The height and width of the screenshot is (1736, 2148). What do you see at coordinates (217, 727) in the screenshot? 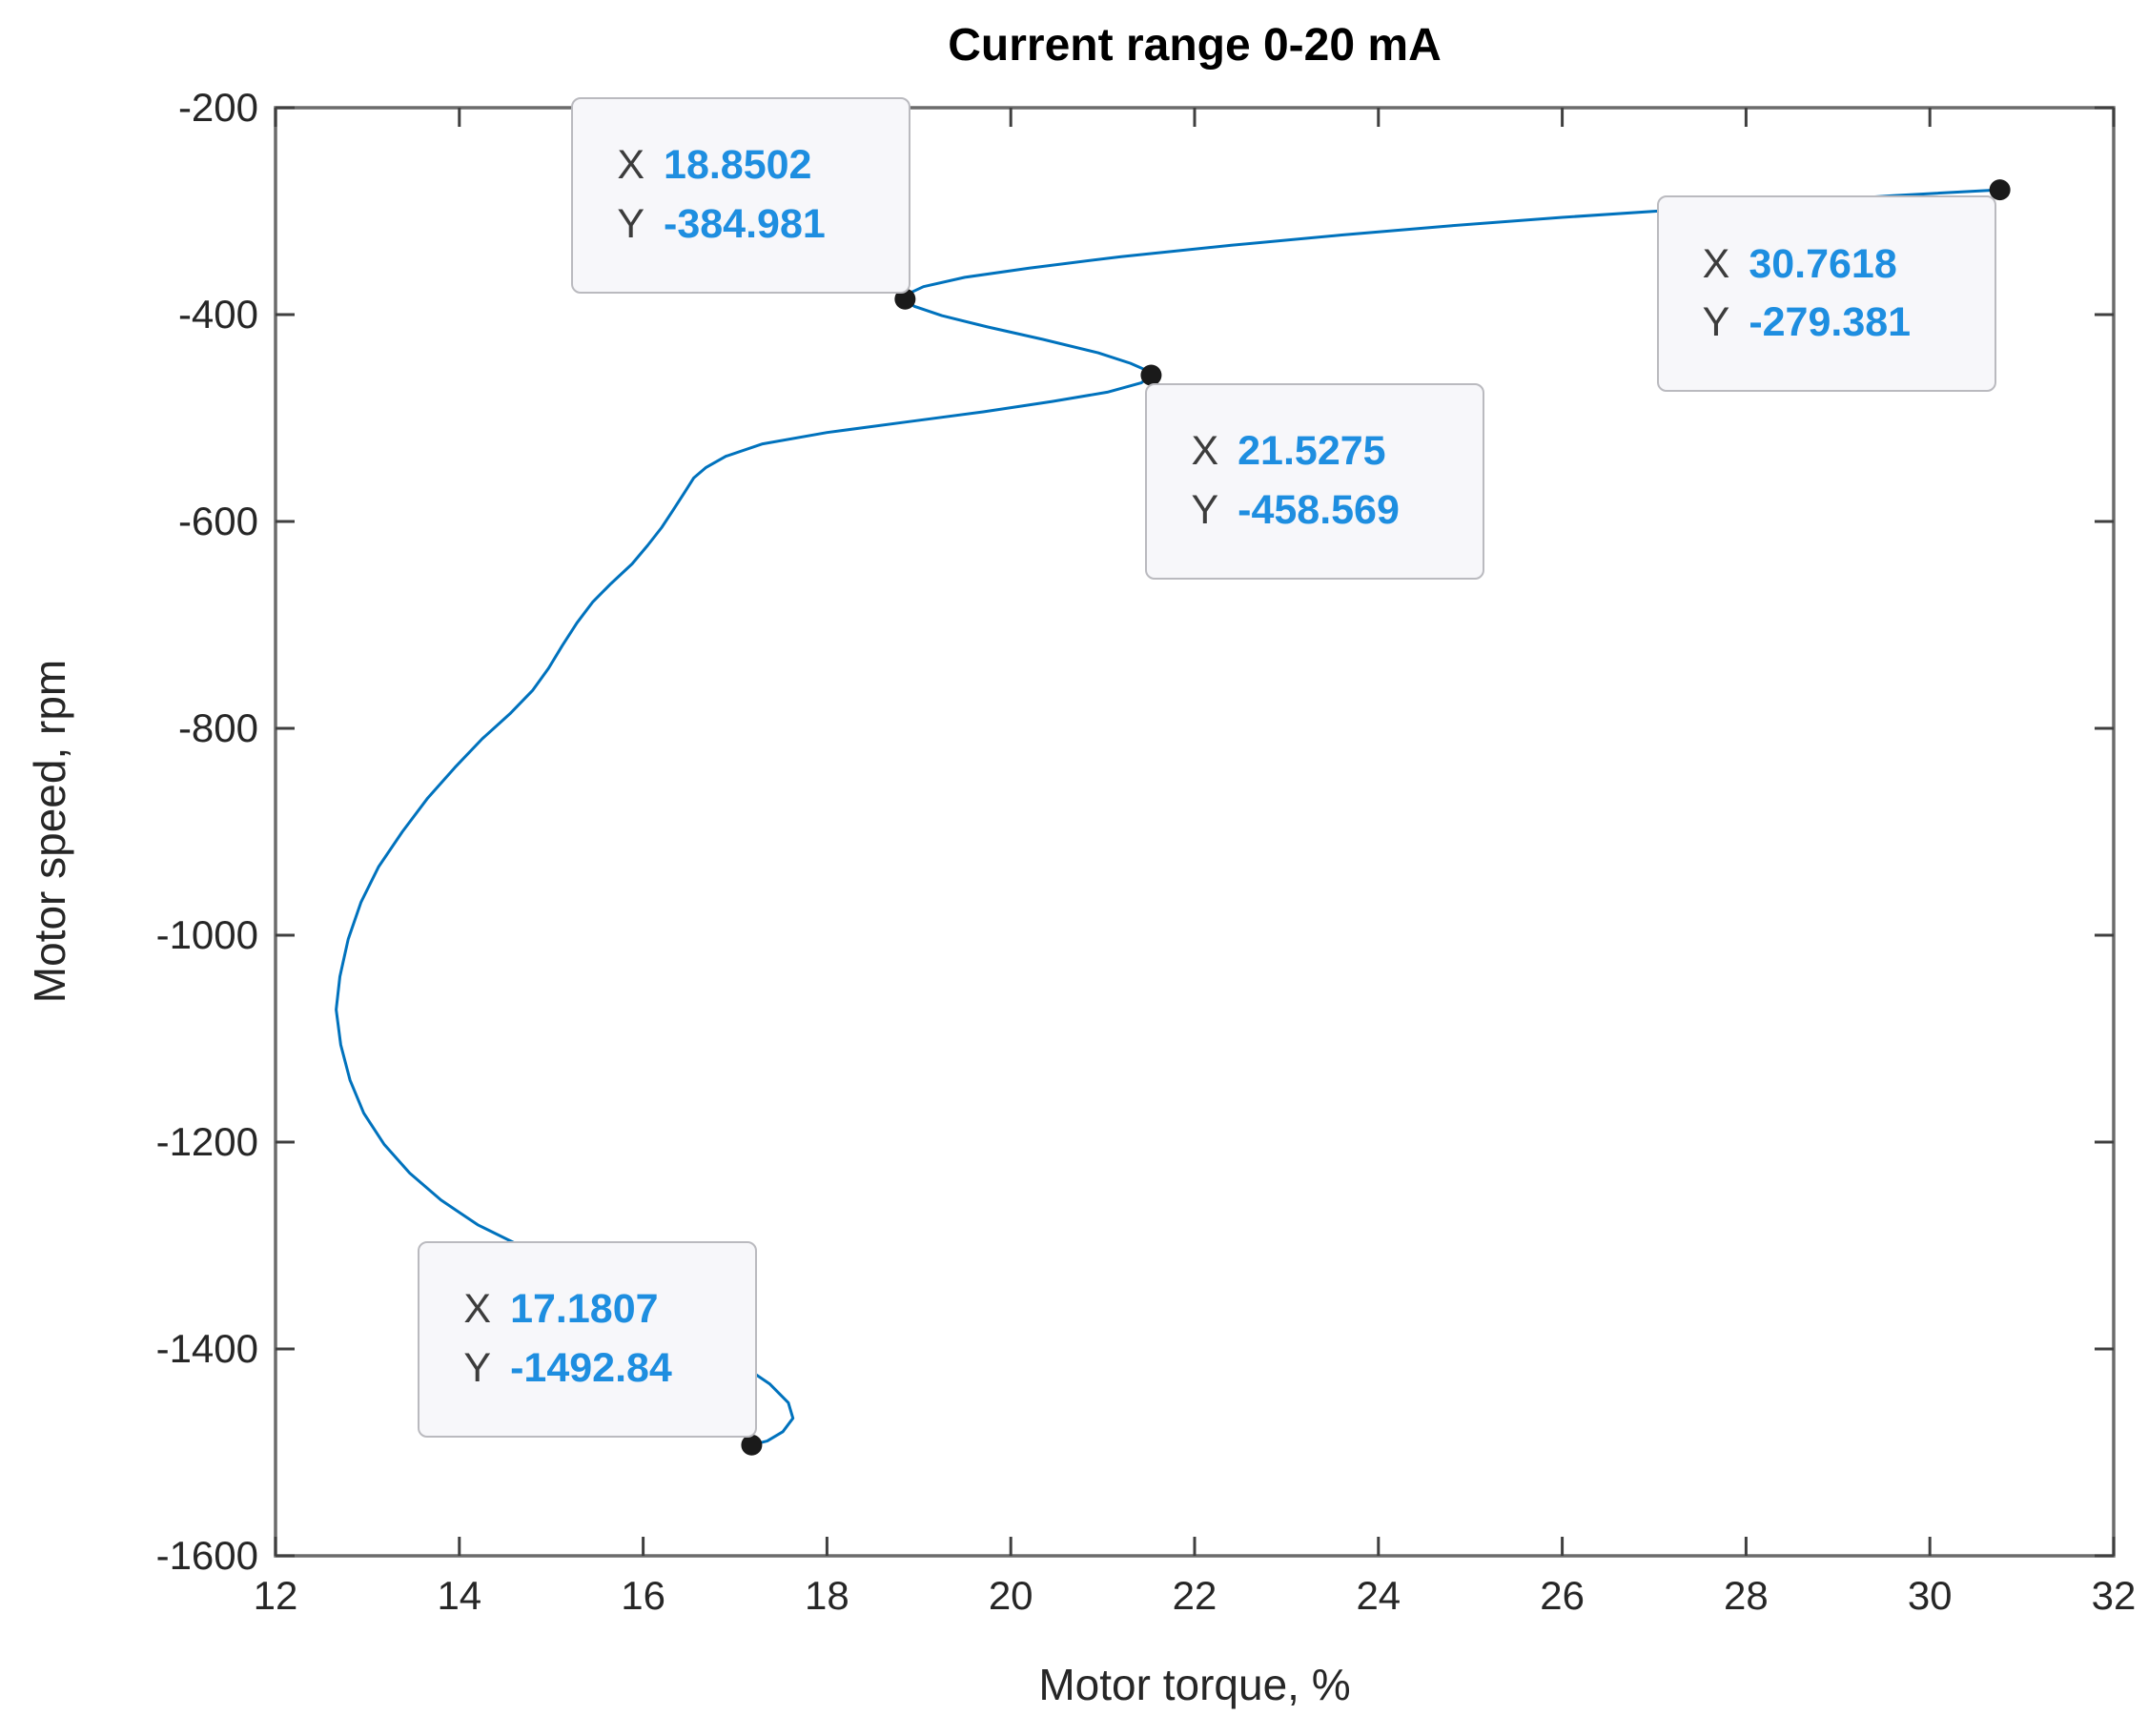
I see `y-tick-label: -800` at bounding box center [217, 727].